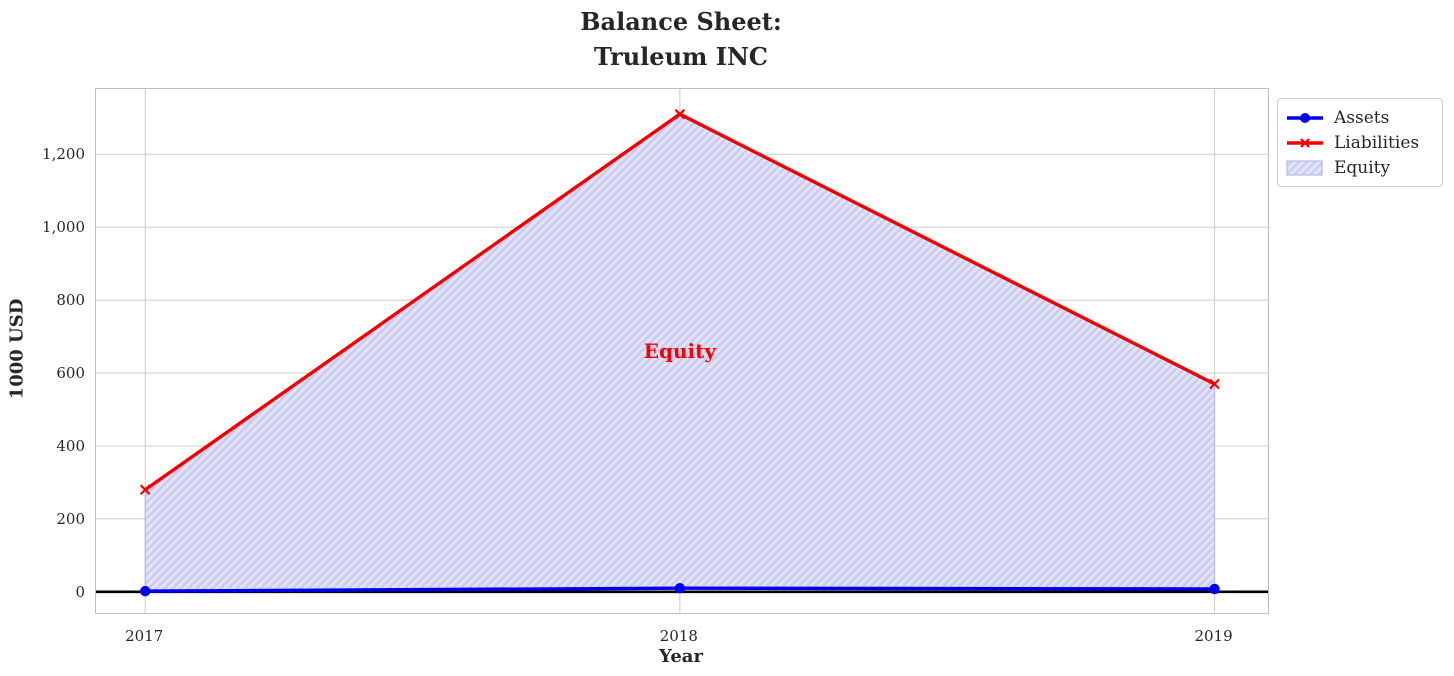 The width and height of the screenshot is (1454, 676). I want to click on chart-title: Balance Sheet: Truleum INC, so click(681, 39).